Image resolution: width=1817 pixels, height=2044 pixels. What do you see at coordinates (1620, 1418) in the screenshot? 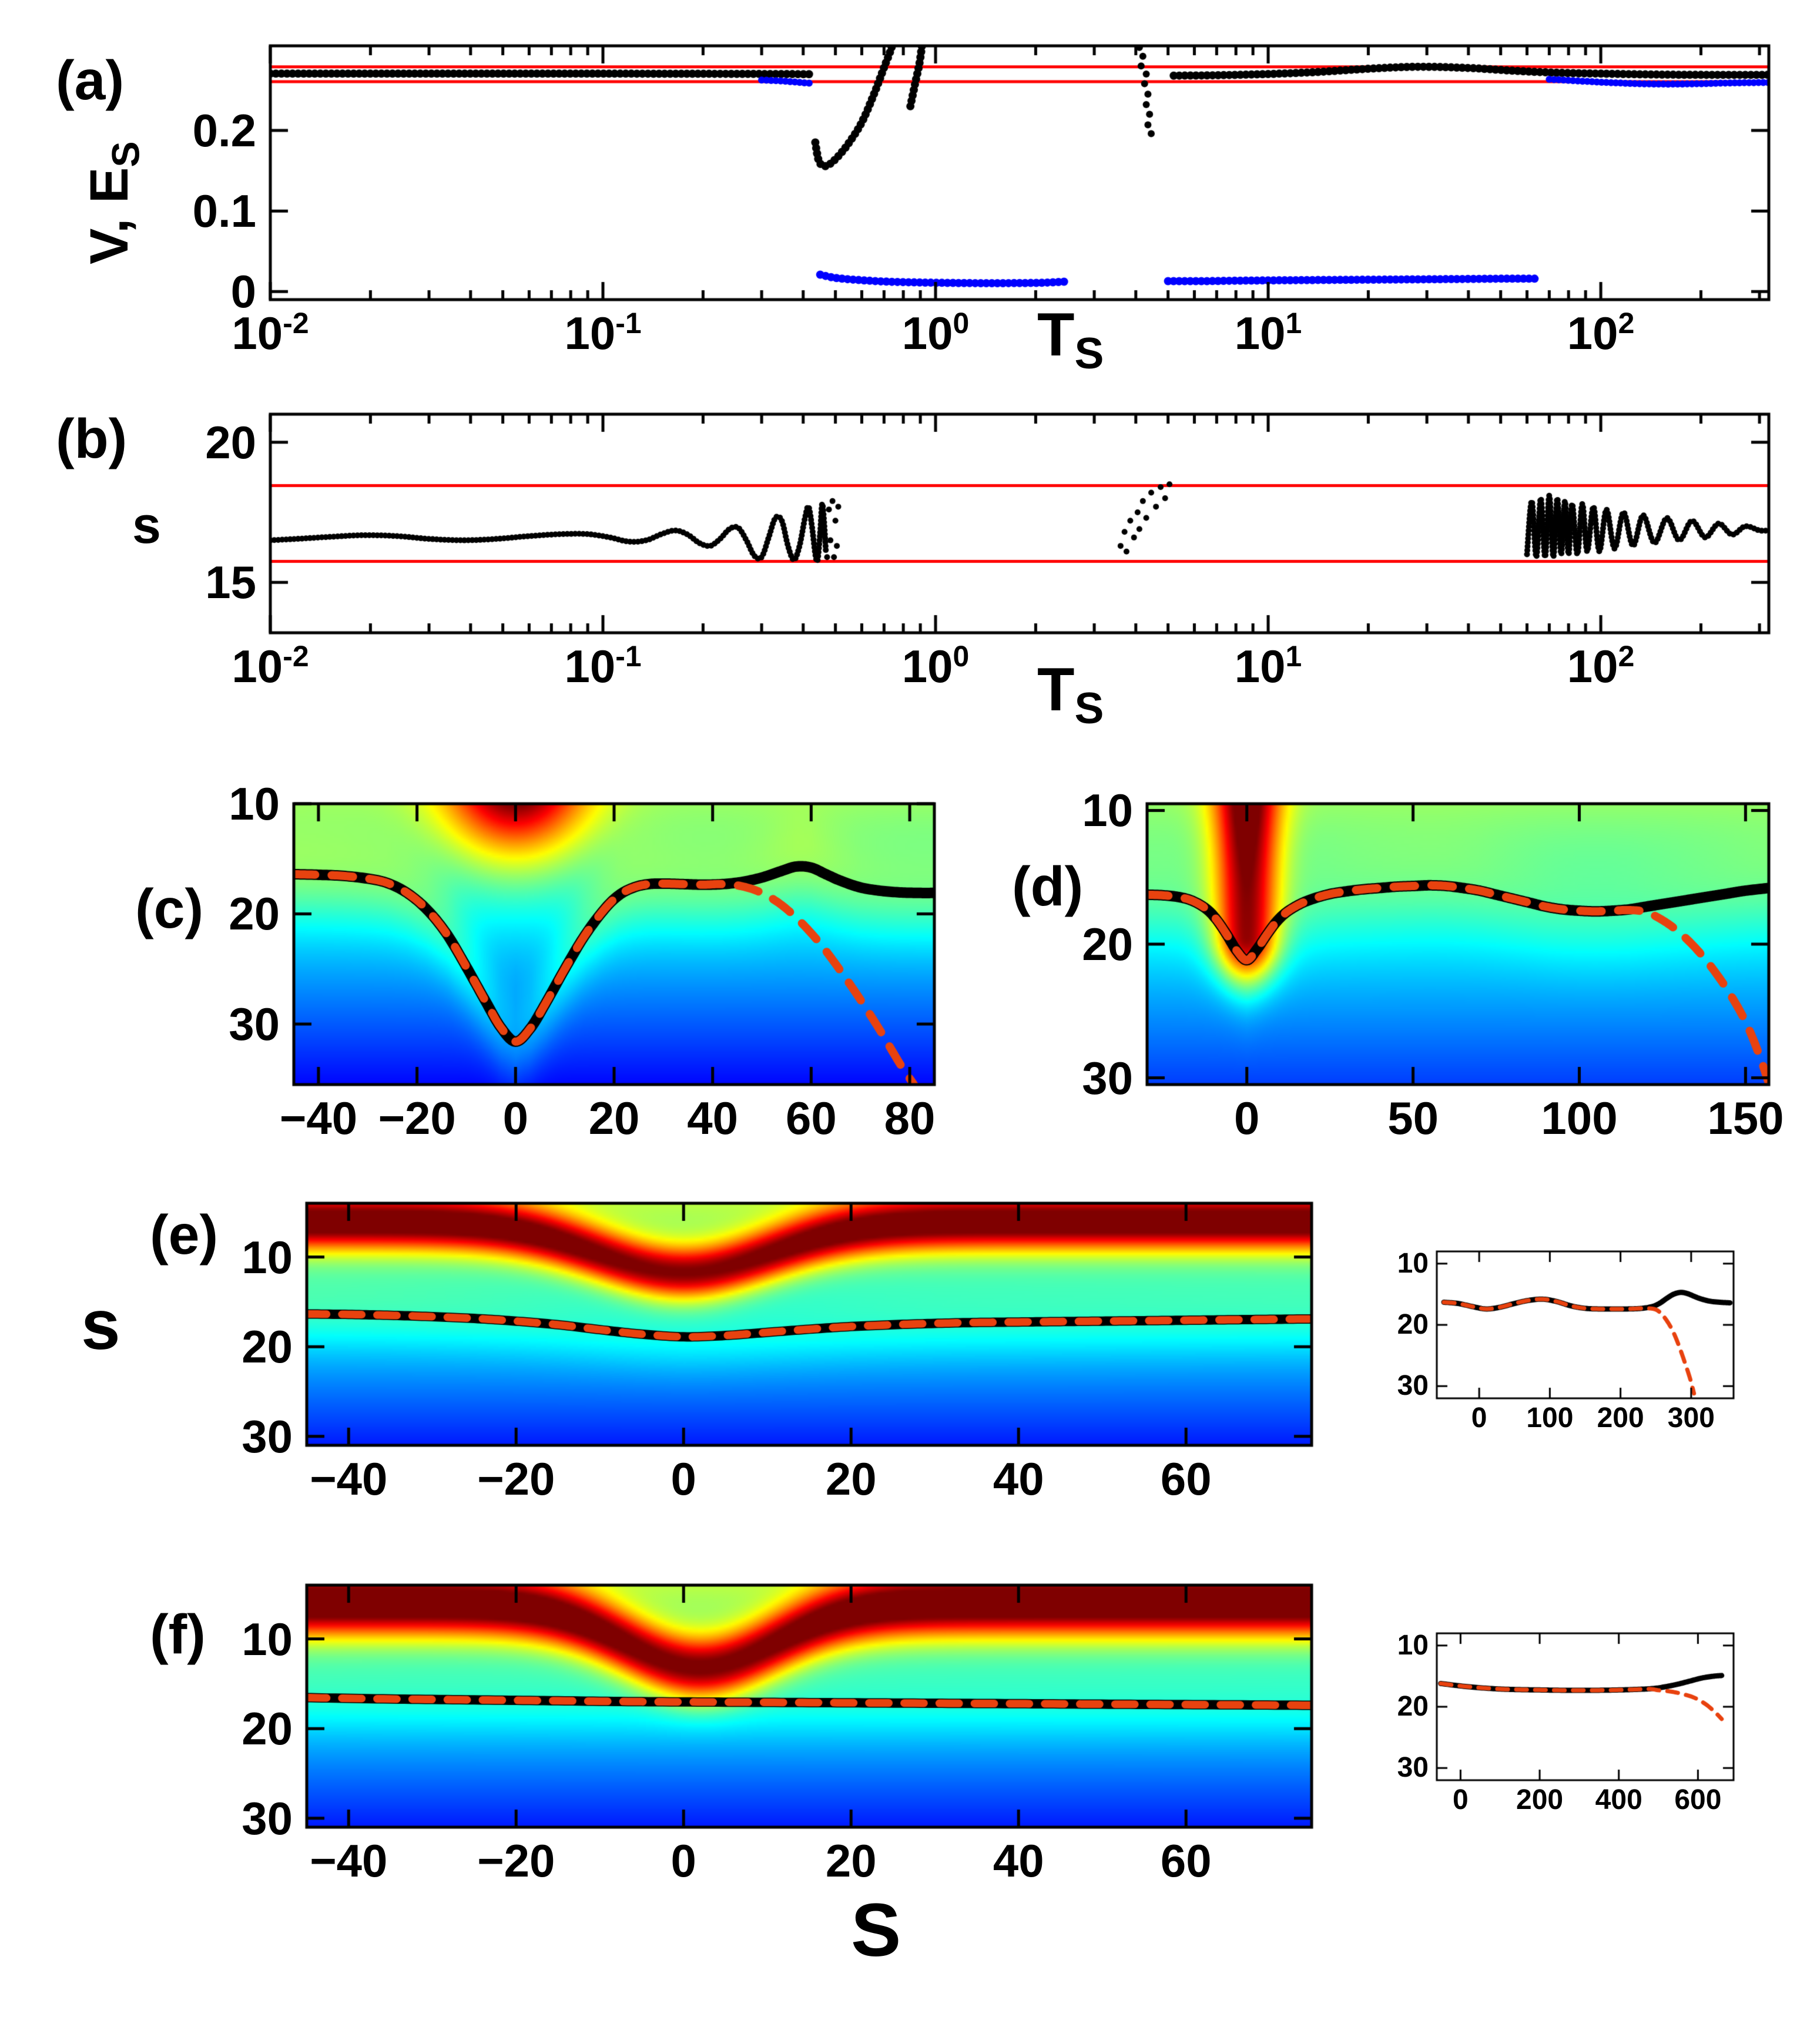
I see `x-tick-label-e_inset: 200` at bounding box center [1620, 1418].